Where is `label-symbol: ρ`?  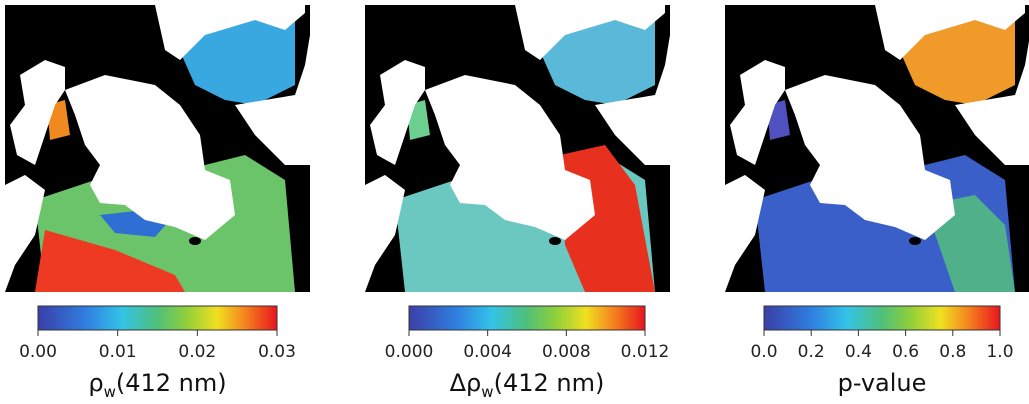
label-symbol: ρ is located at coordinates (95, 383).